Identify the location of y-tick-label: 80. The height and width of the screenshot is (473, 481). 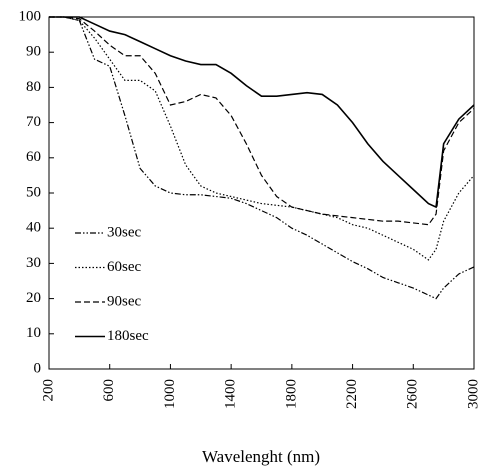
(33, 87).